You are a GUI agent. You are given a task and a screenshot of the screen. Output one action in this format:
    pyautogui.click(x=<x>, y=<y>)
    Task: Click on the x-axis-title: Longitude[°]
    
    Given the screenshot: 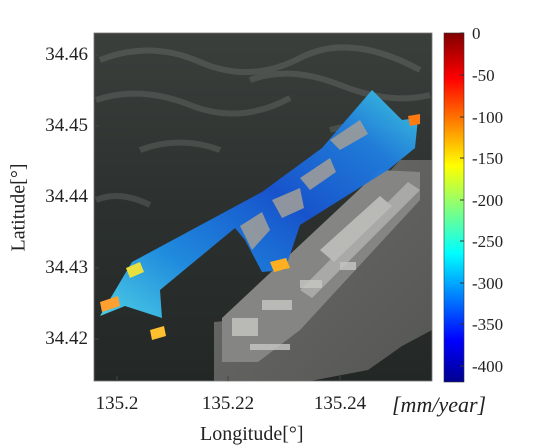 What is the action you would take?
    pyautogui.click(x=252, y=434)
    